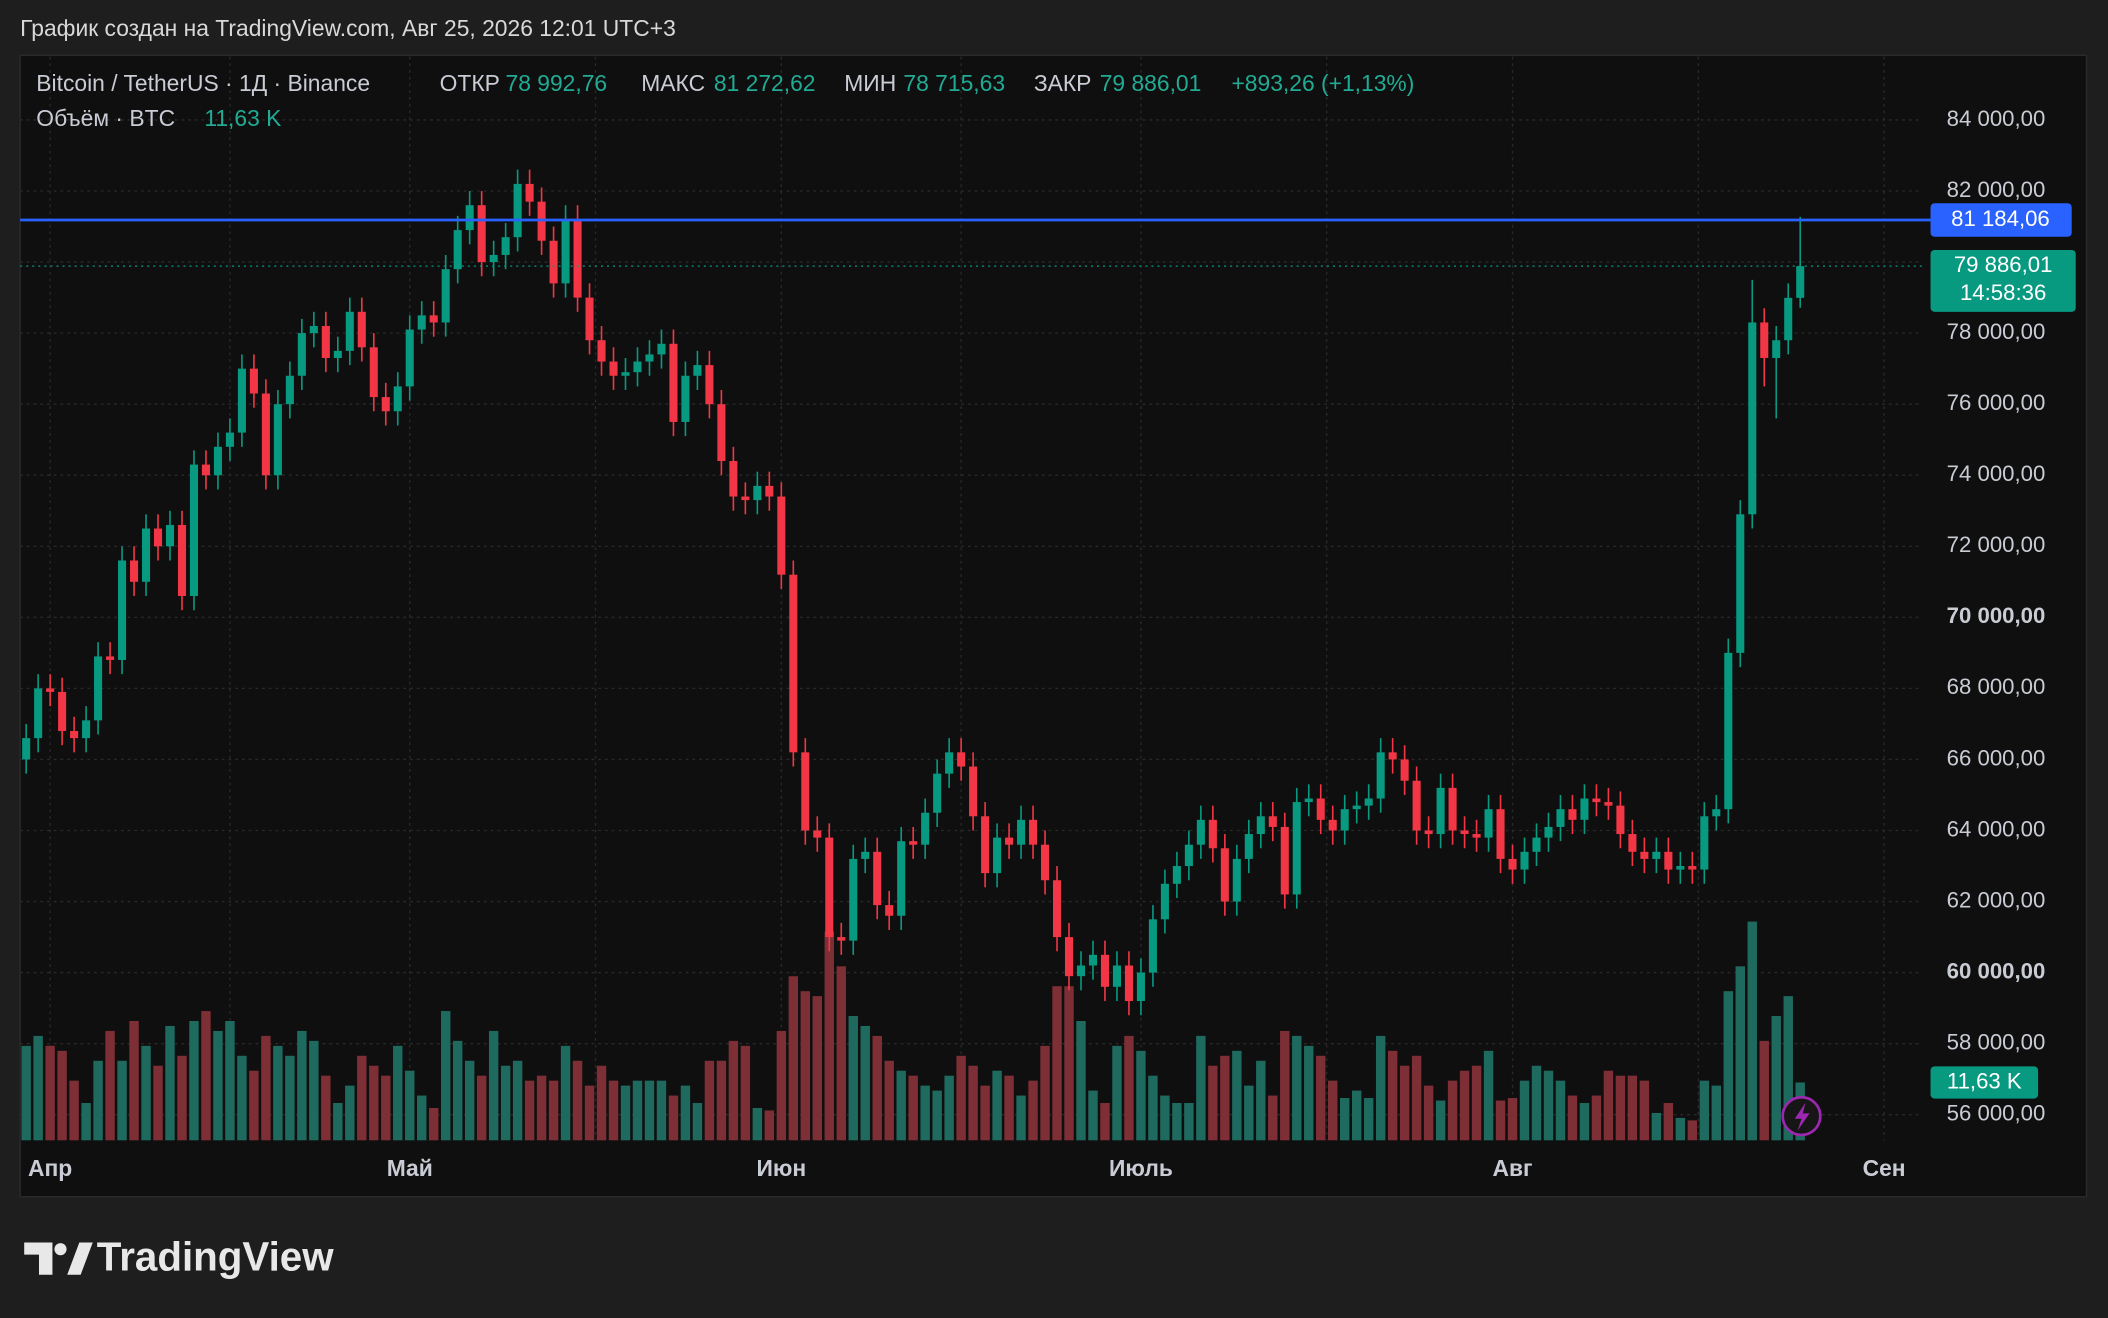 This screenshot has width=2108, height=1318. I want to click on y-tick-label: 84 000,00, so click(1996, 118).